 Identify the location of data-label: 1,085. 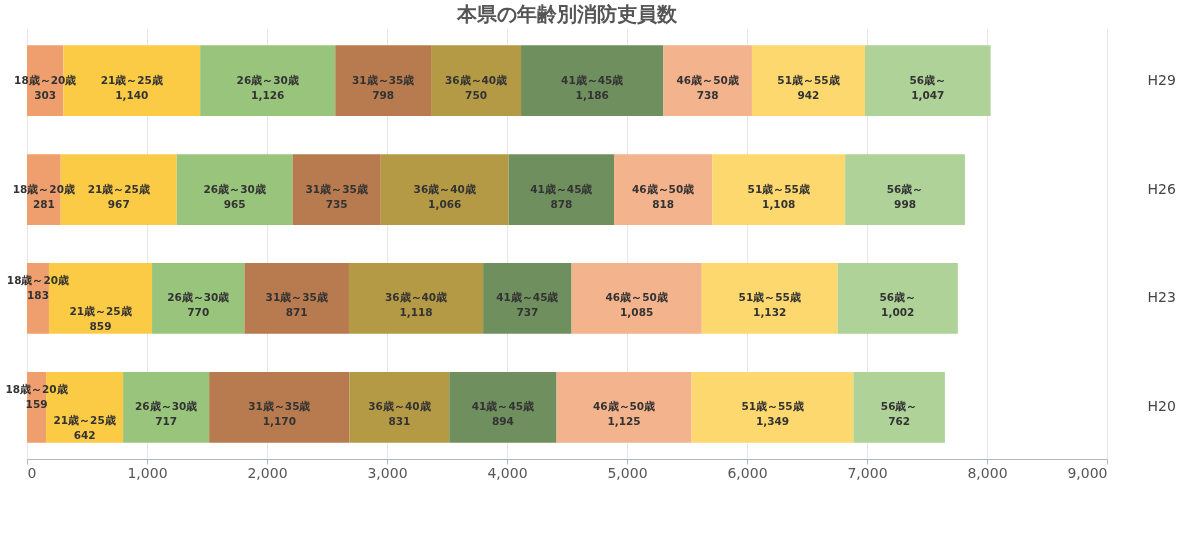
(637, 312).